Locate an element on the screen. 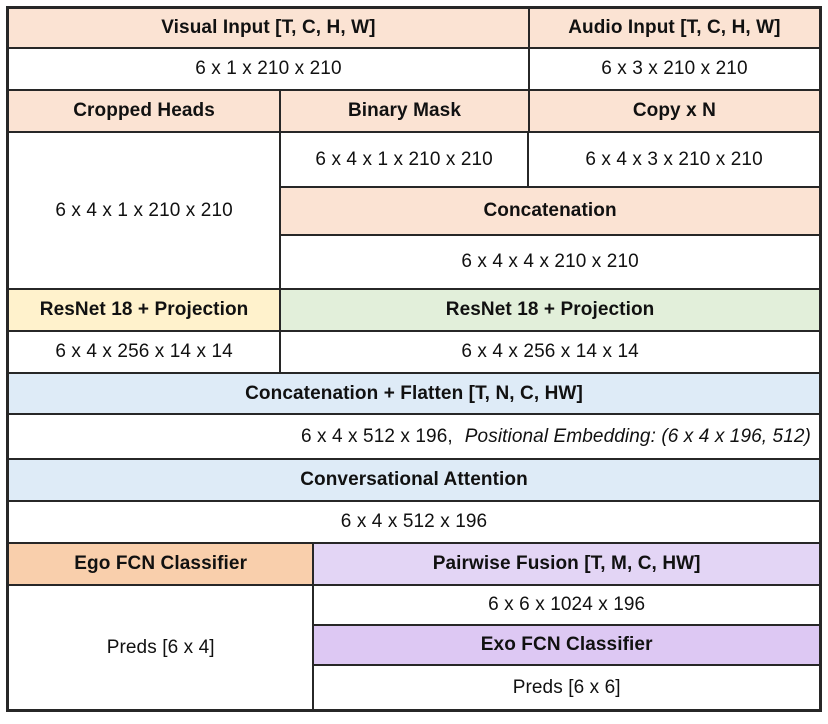  pairwise-fusion-shape: 6 x 6 x 1024 x 196 is located at coordinates (567, 604).